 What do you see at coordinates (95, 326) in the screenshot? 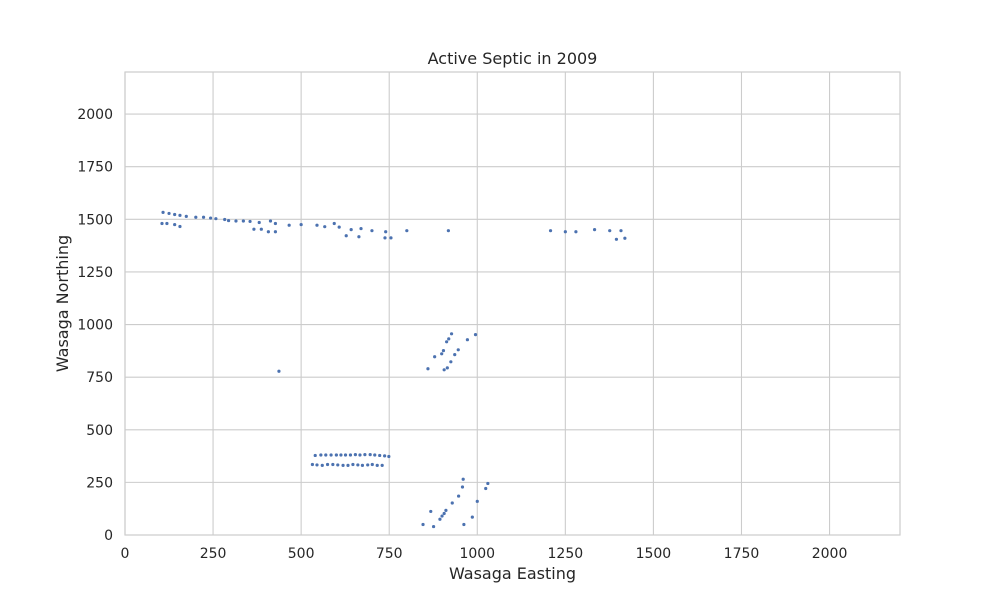
I see `y-tick-label: 1000` at bounding box center [95, 326].